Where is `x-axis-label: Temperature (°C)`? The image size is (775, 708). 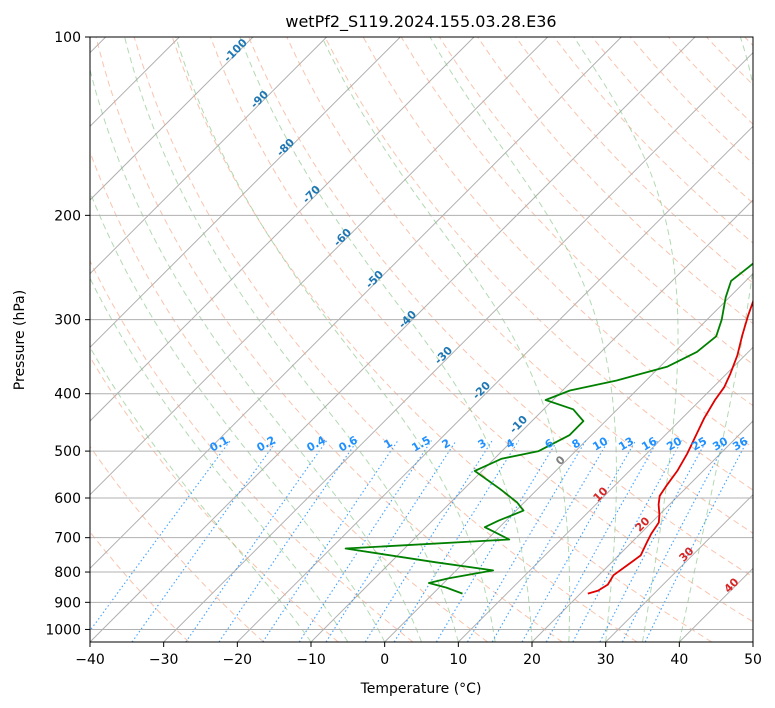
x-axis-label: Temperature (°C) is located at coordinates (421, 689).